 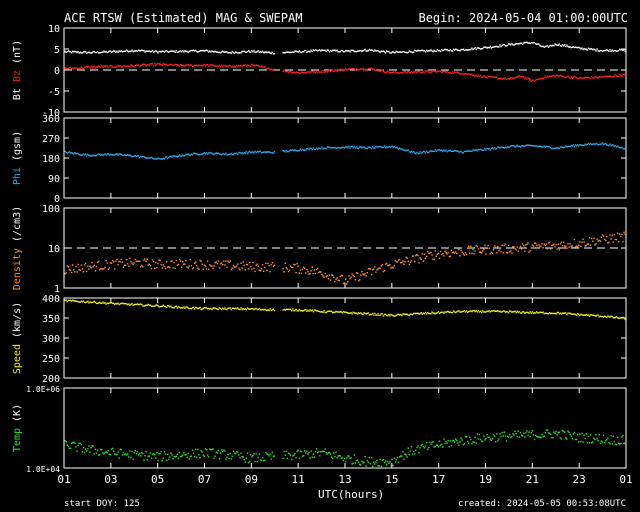 I want to click on phi-y-tick-label: 90, so click(x=54, y=179).